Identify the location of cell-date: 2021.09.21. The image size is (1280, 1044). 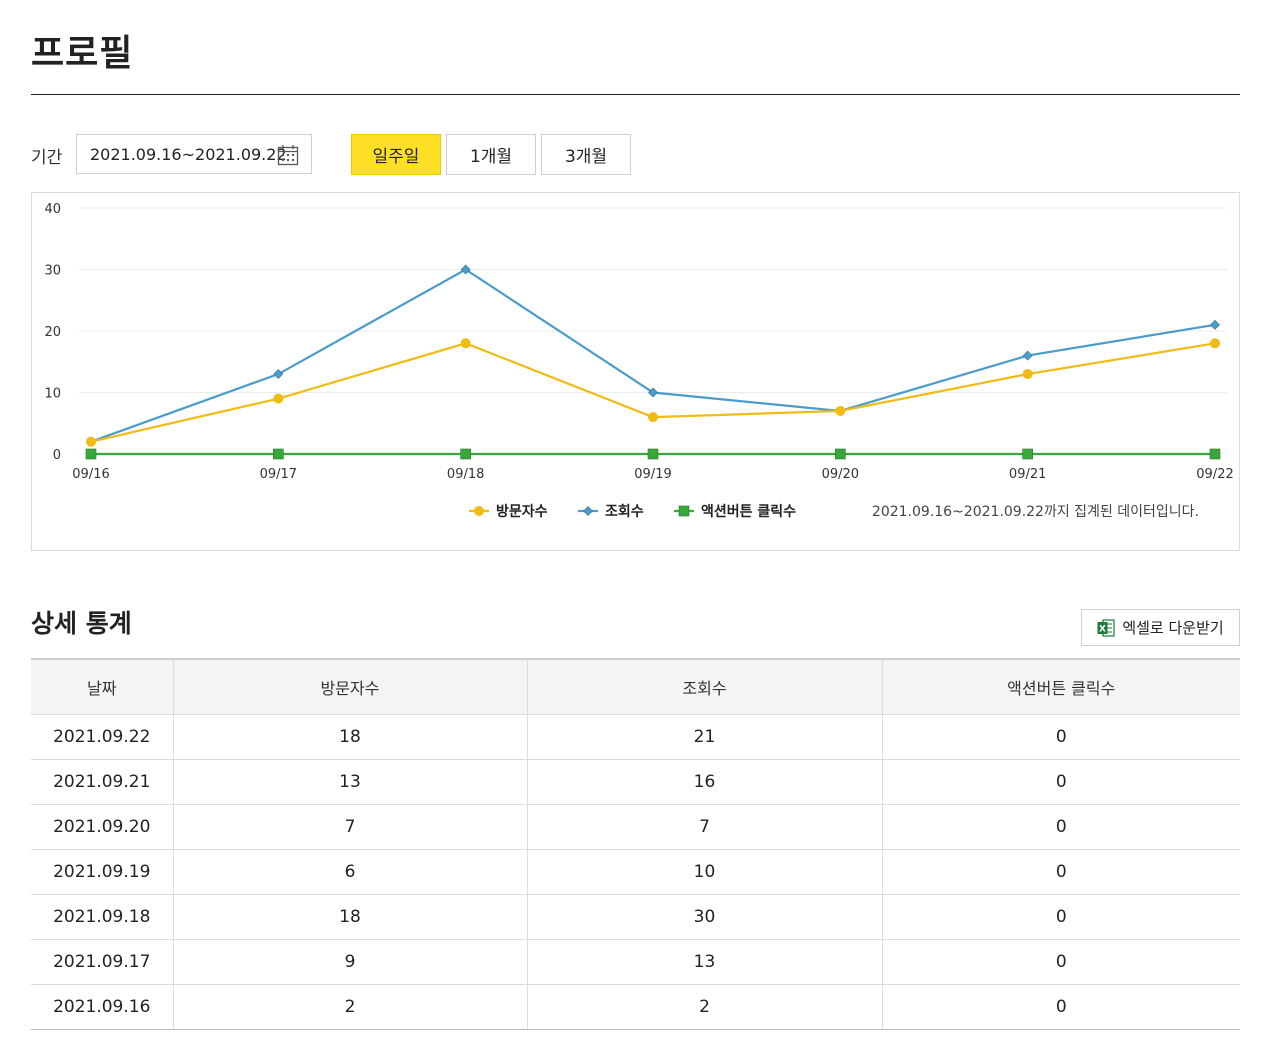
(102, 782).